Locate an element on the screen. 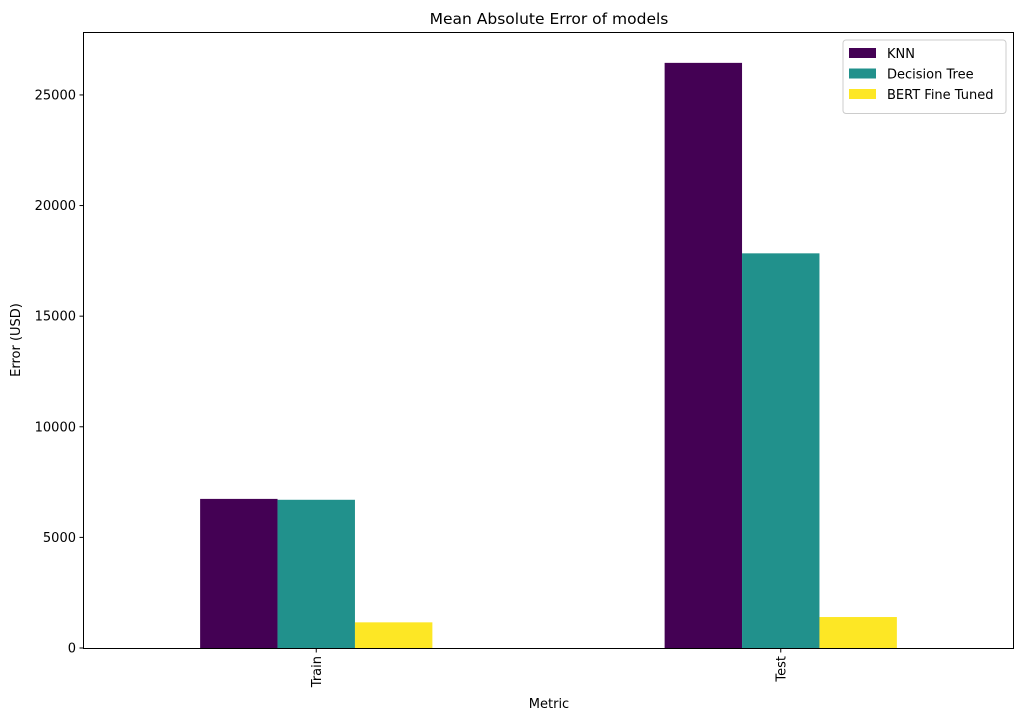 This screenshot has width=1023, height=721. chart-title: Mean Absolute Error of models is located at coordinates (549, 19).